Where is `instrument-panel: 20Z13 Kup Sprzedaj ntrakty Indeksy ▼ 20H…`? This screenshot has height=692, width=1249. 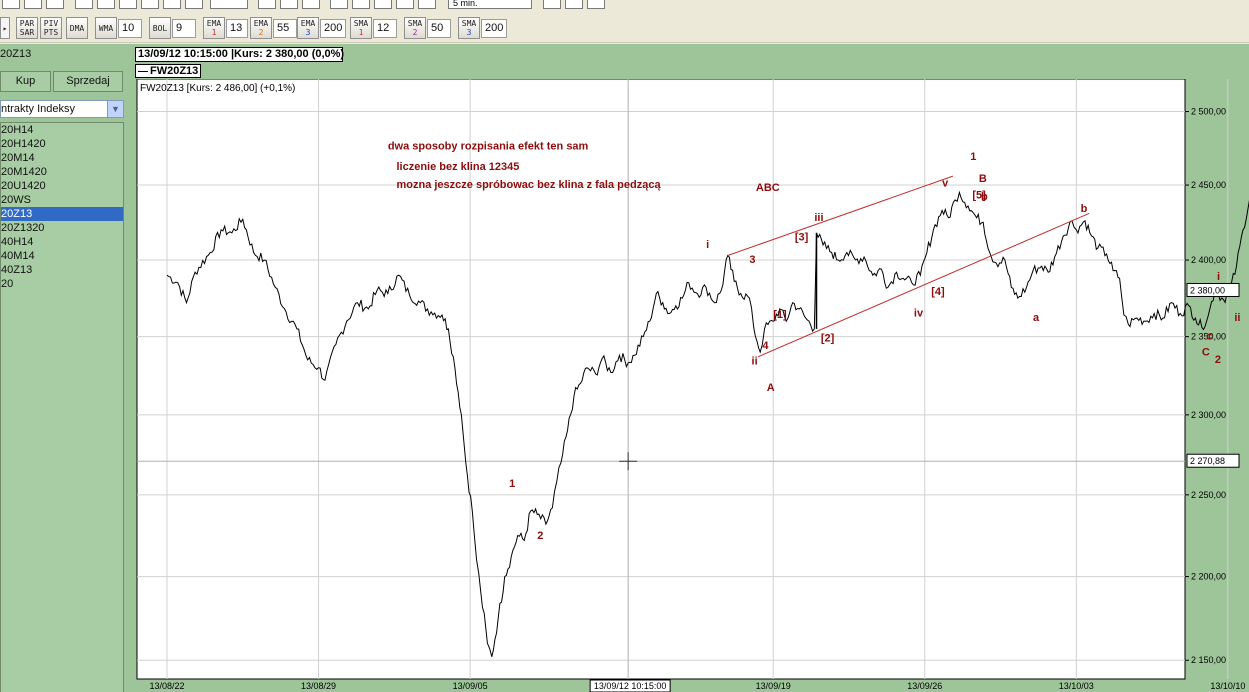
instrument-panel: 20Z13 Kup Sprzedaj ntrakty Indeksy ▼ 20H… is located at coordinates (63, 368).